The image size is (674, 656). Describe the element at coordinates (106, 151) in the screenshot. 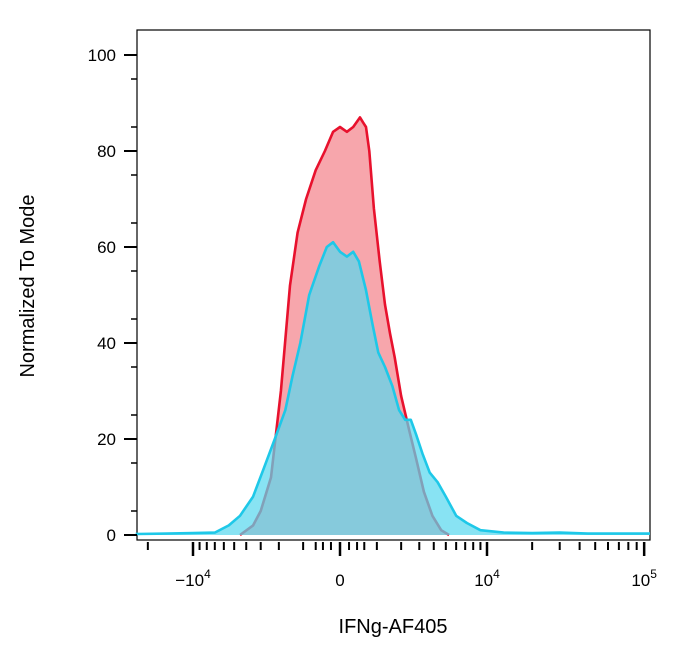

I see `y-tick-label: 80` at that location.